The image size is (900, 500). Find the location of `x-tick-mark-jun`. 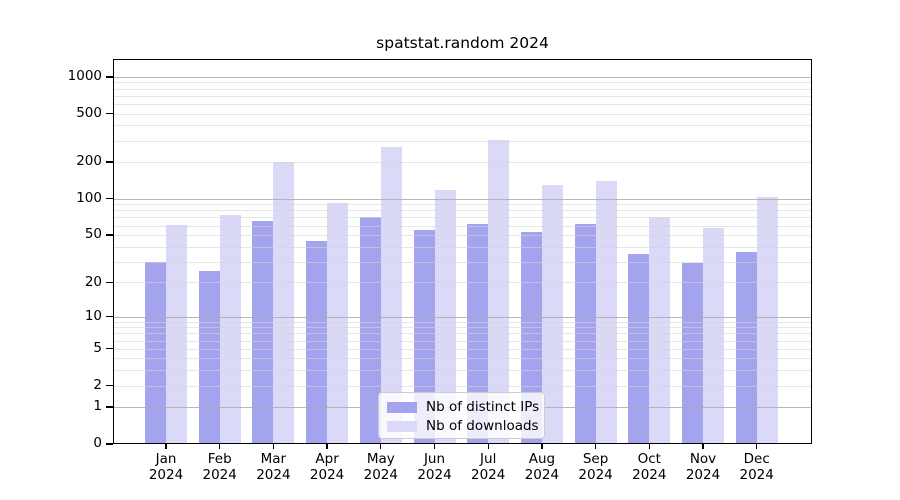

x-tick-mark-jun is located at coordinates (434, 446).